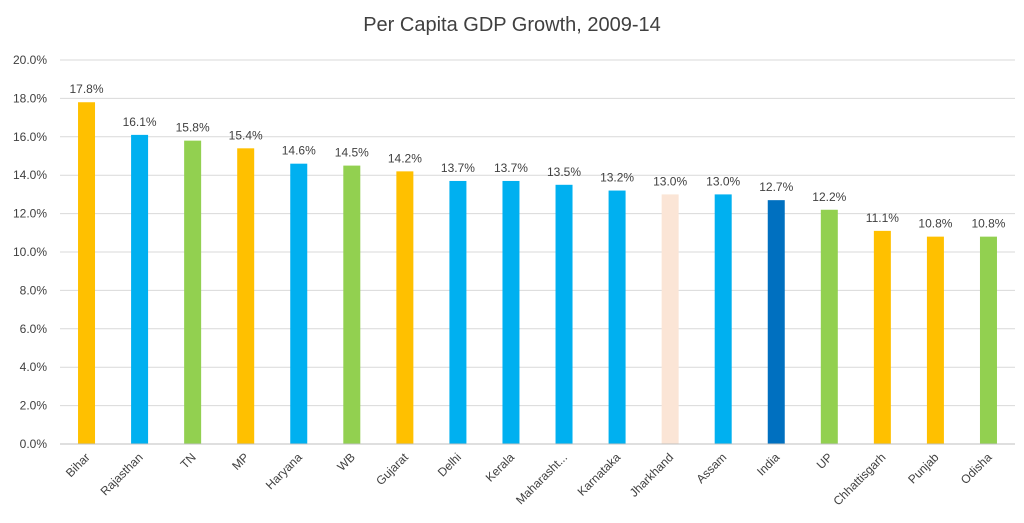  I want to click on y-tick-label: 18.0%, so click(30, 98).